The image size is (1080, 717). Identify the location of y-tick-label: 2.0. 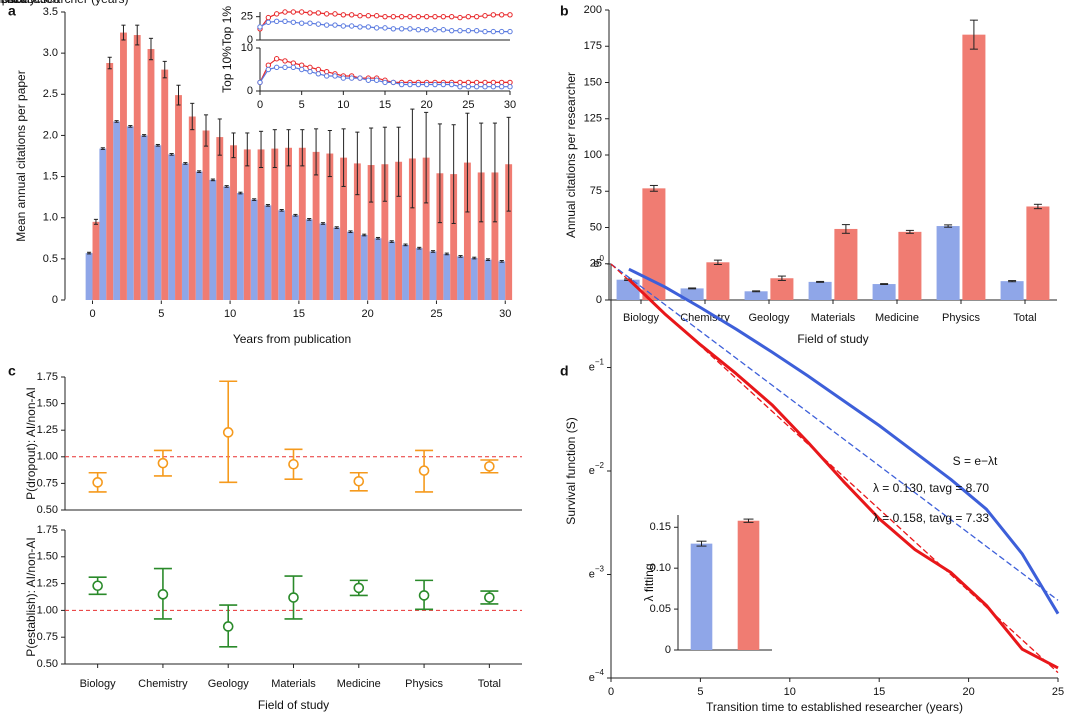
(50, 135).